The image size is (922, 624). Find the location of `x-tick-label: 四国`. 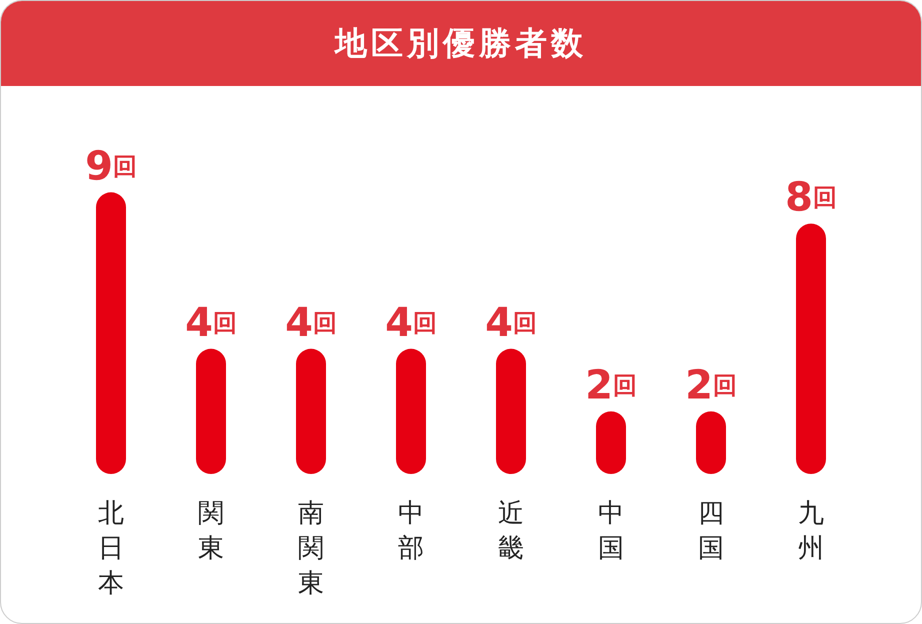

x-tick-label: 四国 is located at coordinates (711, 531).